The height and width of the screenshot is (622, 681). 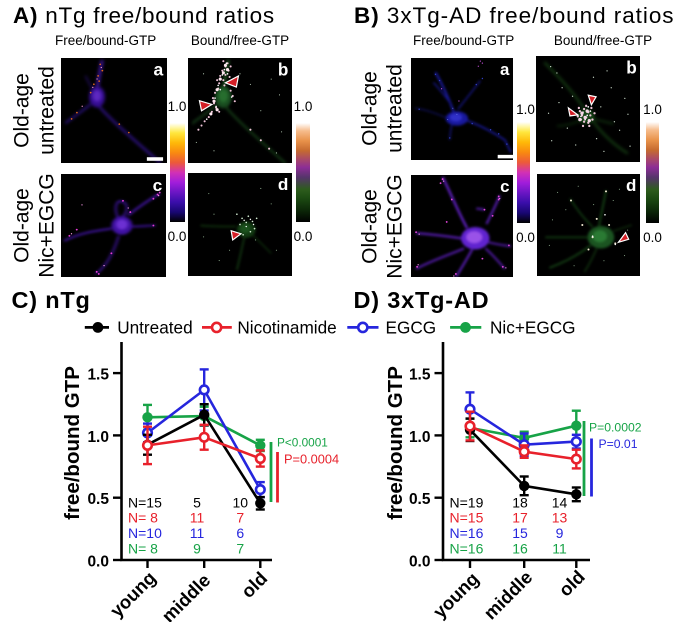 What do you see at coordinates (411, 328) in the screenshot?
I see `svg-text: EGCG` at bounding box center [411, 328].